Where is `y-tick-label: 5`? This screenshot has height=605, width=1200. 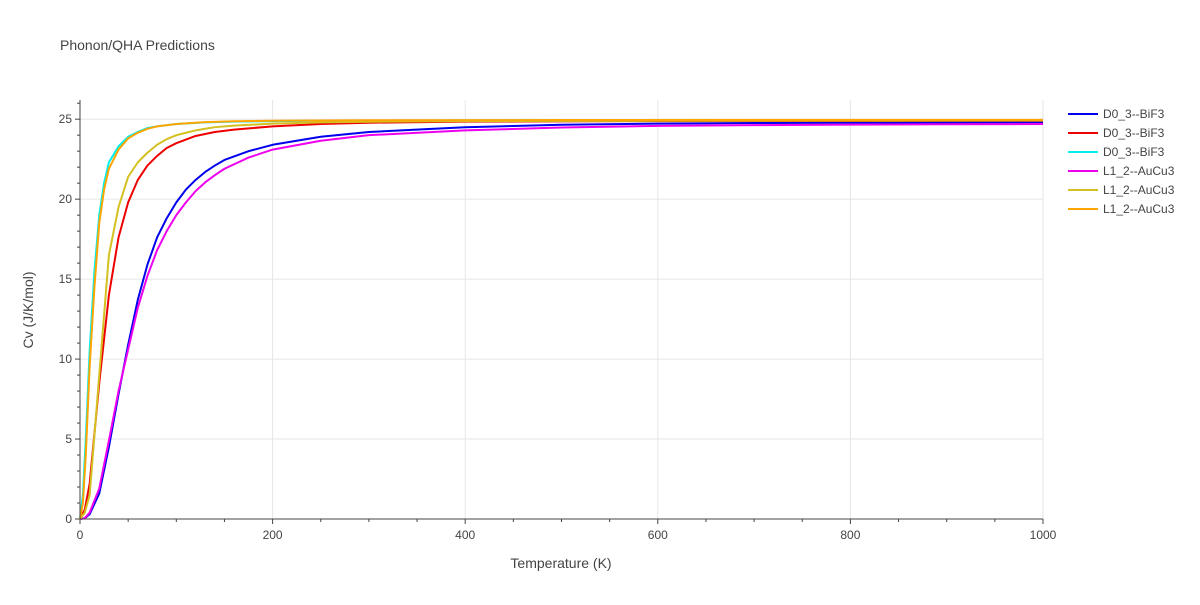 y-tick-label: 5 is located at coordinates (68, 439).